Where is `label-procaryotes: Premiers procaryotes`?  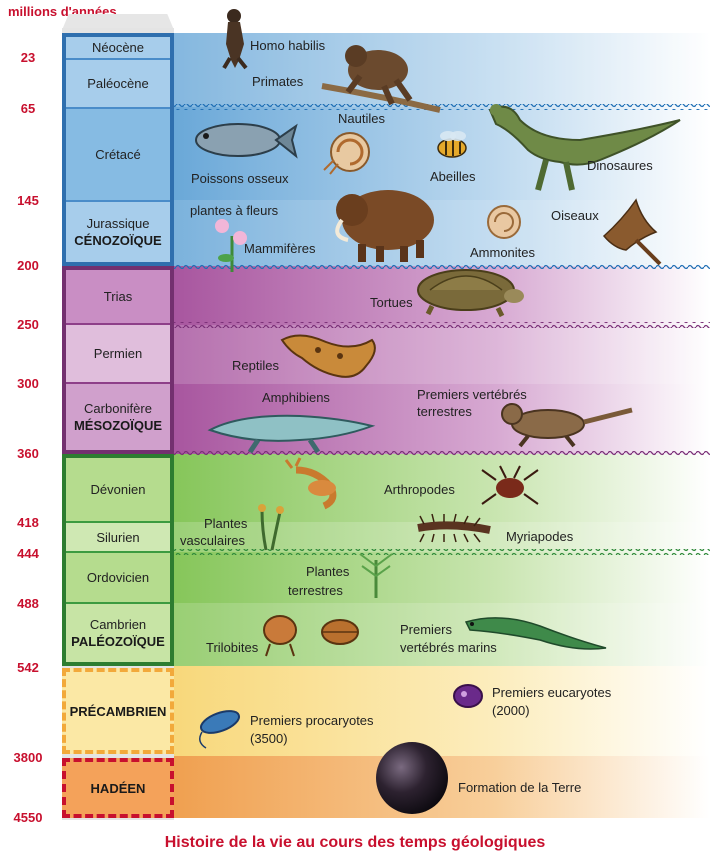 label-procaryotes: Premiers procaryotes is located at coordinates (312, 720).